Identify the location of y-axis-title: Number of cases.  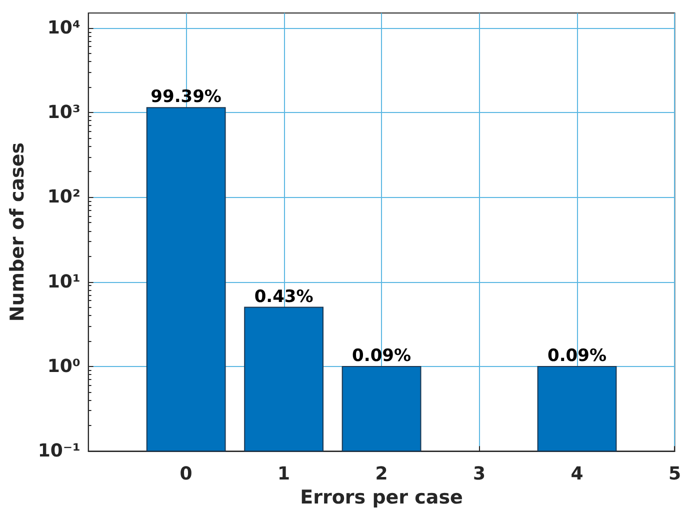
(17, 232).